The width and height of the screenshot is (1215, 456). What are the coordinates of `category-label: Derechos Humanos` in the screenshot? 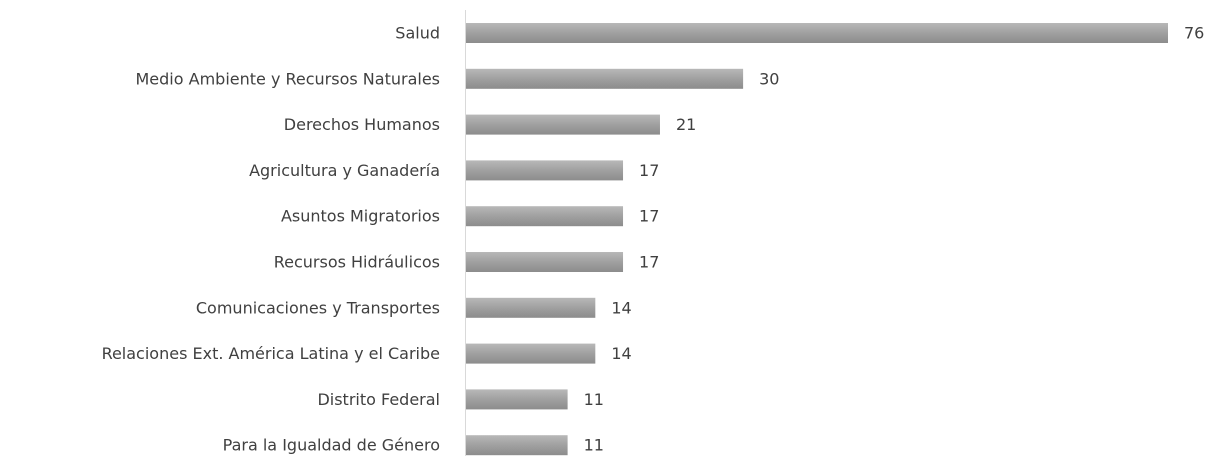 It's located at (362, 124).